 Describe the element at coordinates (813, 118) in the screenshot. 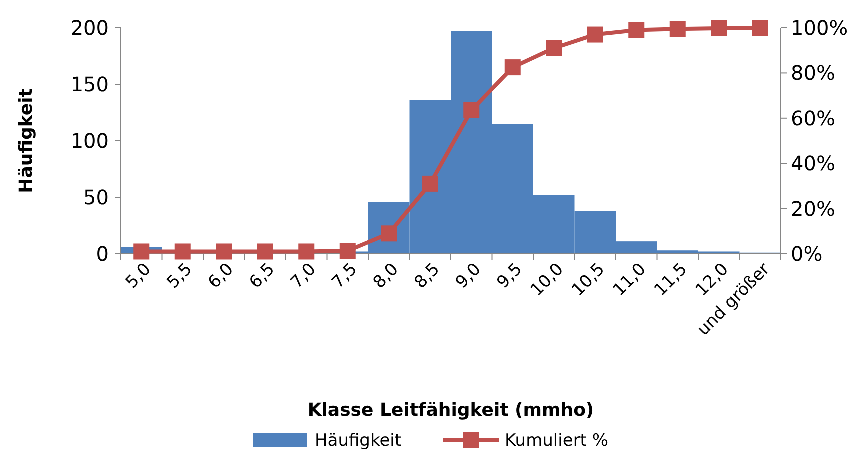

I see `y2-tick-label: 60%` at that location.